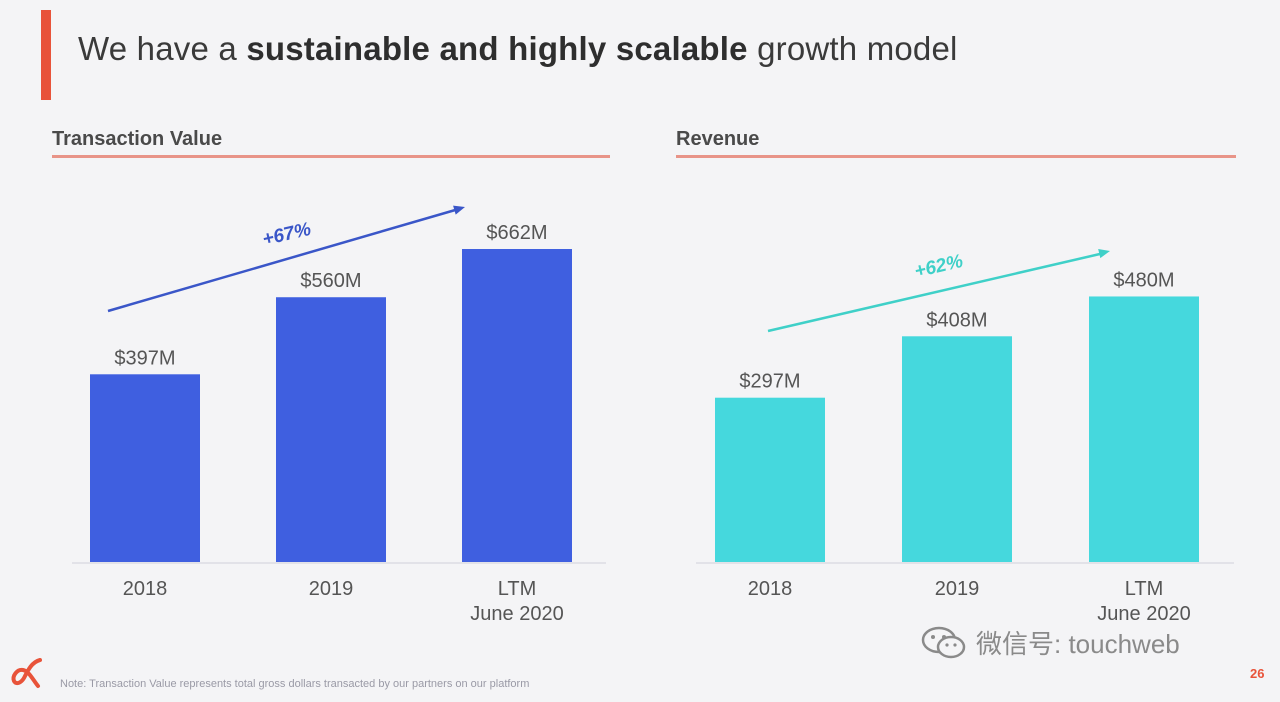  What do you see at coordinates (516, 614) in the screenshot?
I see `transaction-category-label-2-line2: June 2020` at bounding box center [516, 614].